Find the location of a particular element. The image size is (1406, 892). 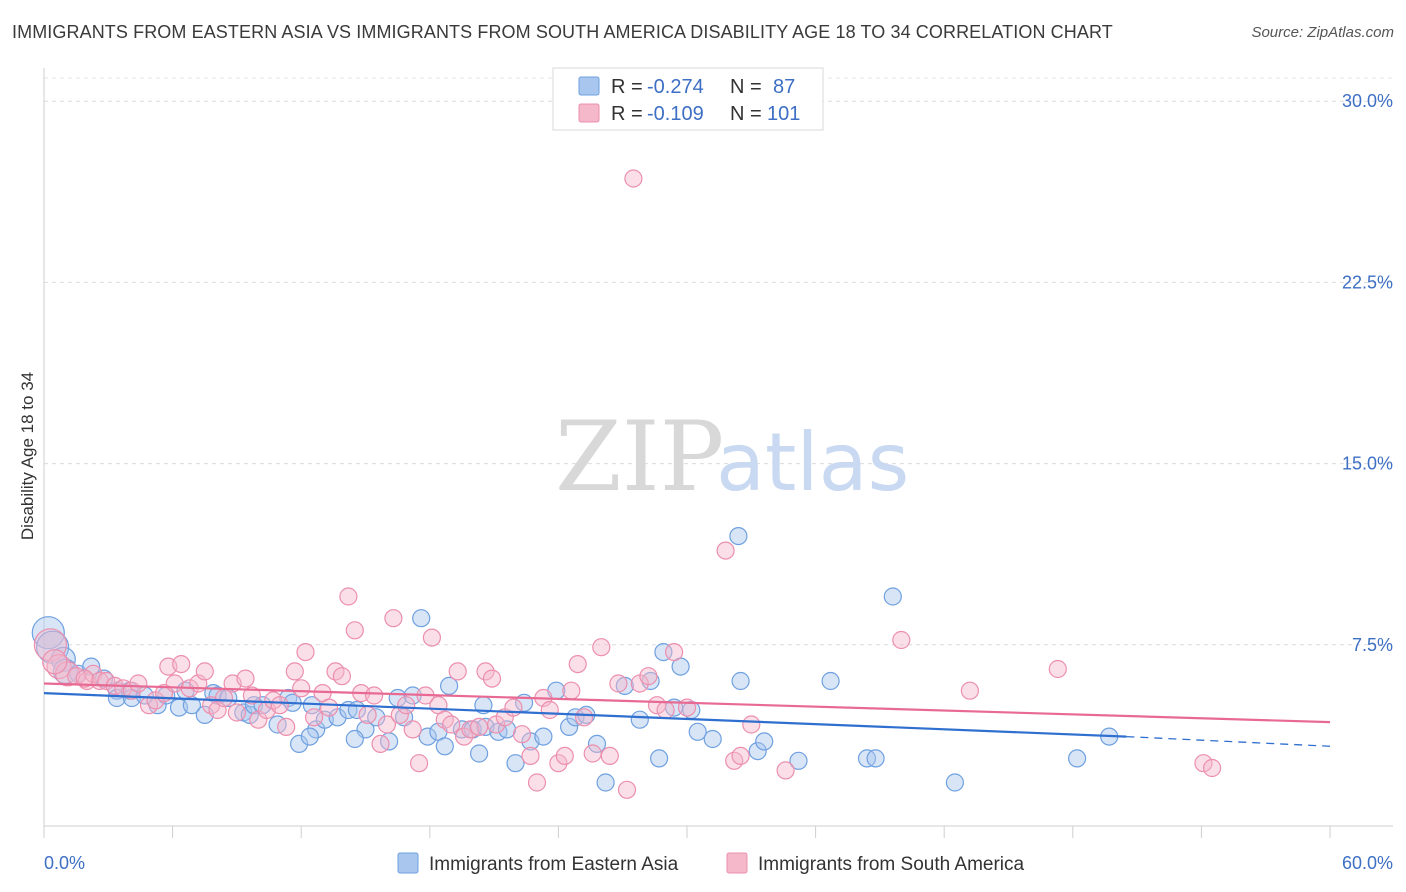

trend-line-south-america is located at coordinates (687, 703).